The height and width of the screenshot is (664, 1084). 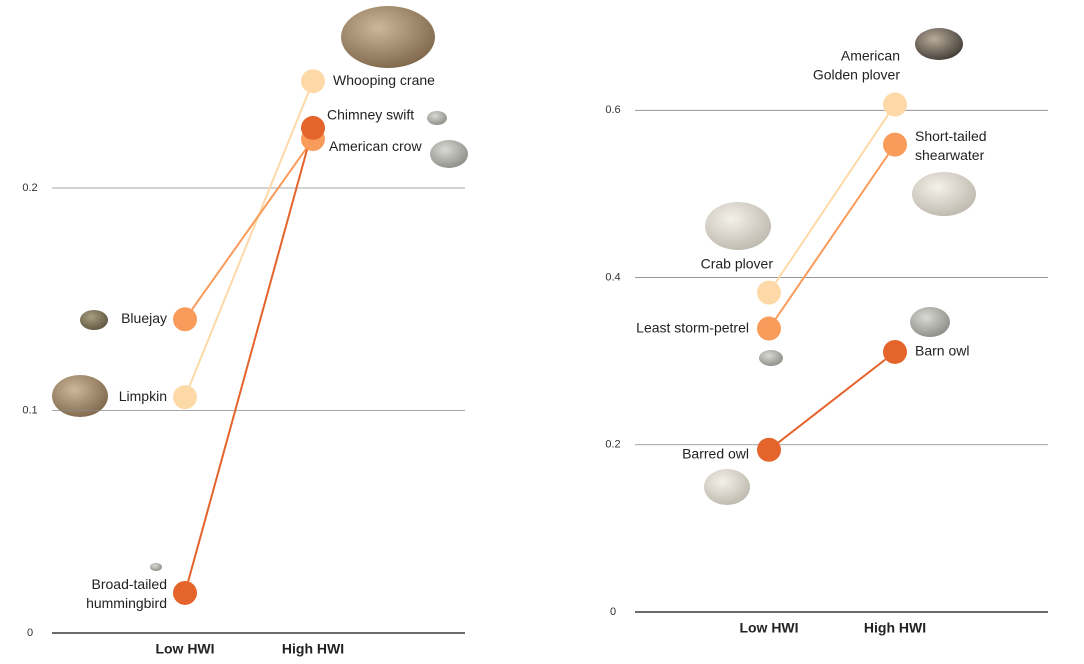 I want to click on point-label: Short-tailed, so click(x=951, y=136).